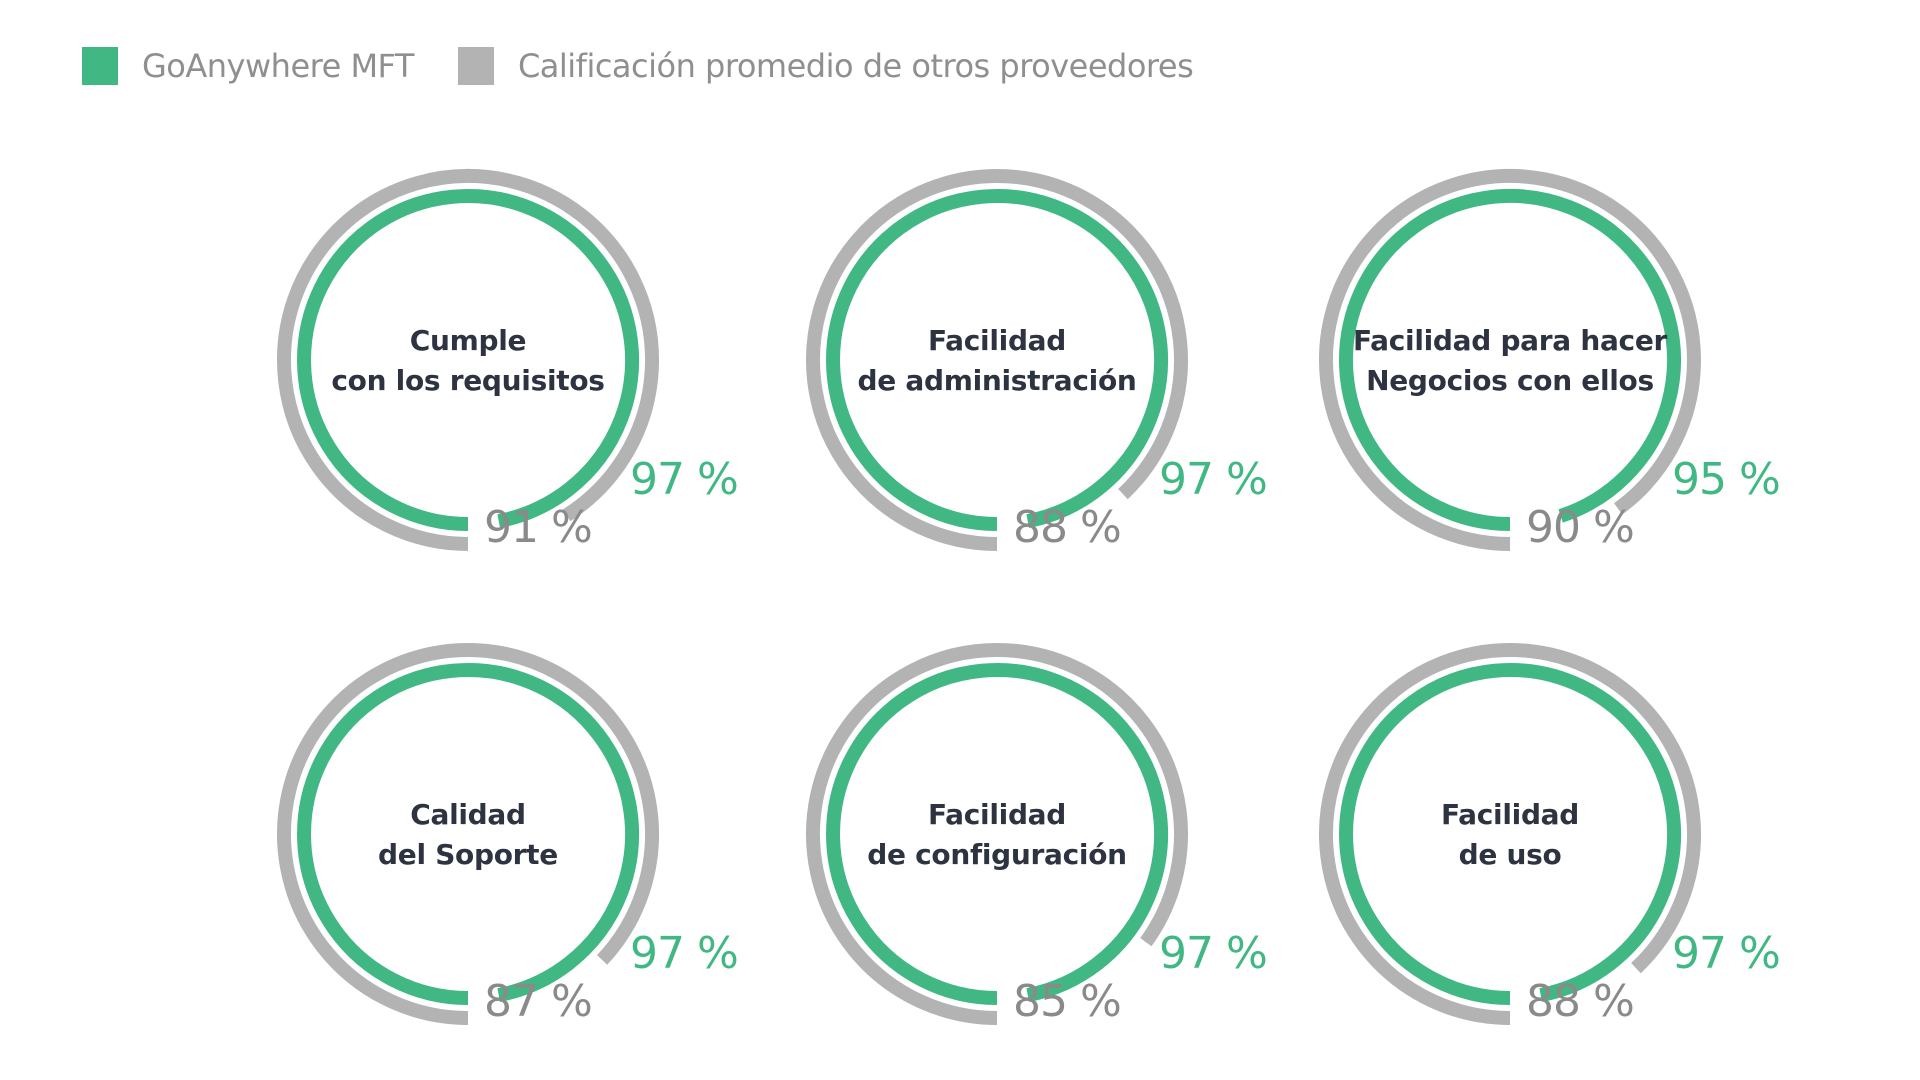 Image resolution: width=1920 pixels, height=1080 pixels. What do you see at coordinates (468, 854) in the screenshot?
I see `ring-title-line: del Soporte` at bounding box center [468, 854].